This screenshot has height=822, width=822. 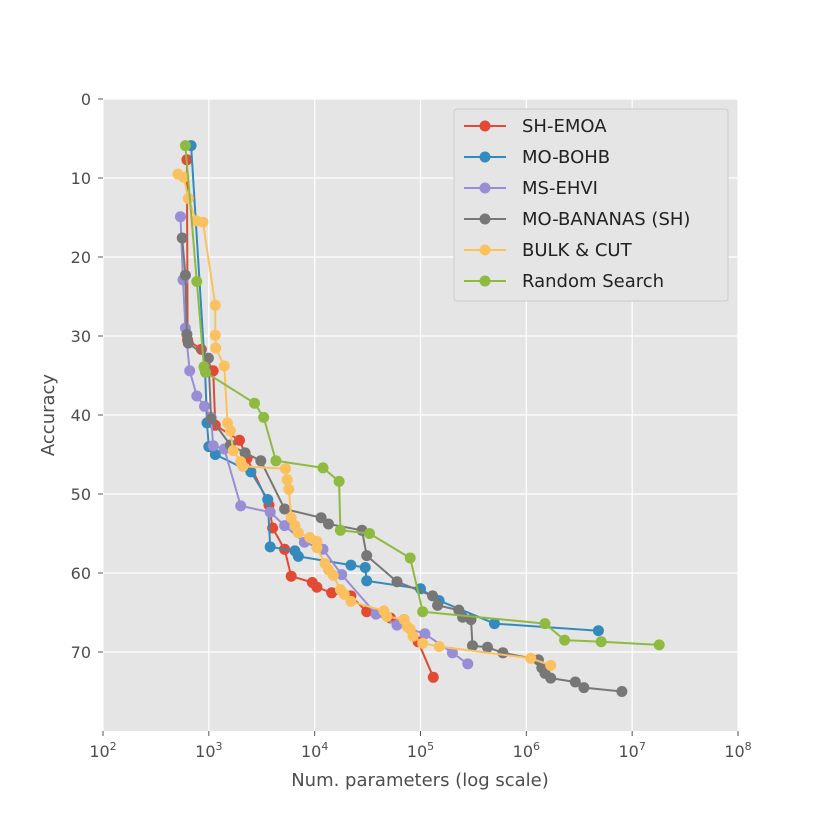 I want to click on x-tick-label: 10⁸, so click(x=737, y=750).